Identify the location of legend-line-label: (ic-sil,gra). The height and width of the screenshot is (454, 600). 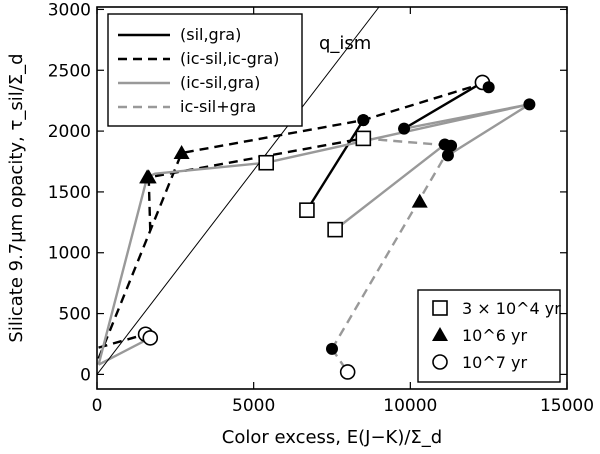
(220, 82).